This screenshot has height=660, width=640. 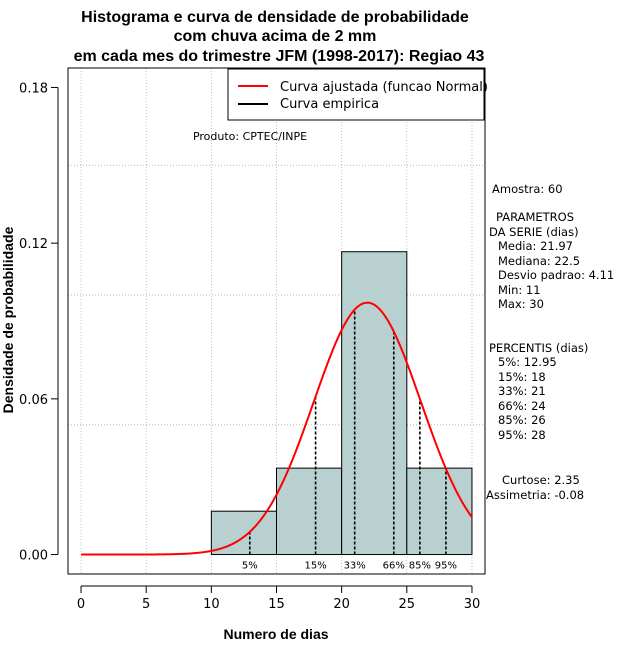 I want to click on percentil-5: 5%: 12.95, so click(x=527, y=362).